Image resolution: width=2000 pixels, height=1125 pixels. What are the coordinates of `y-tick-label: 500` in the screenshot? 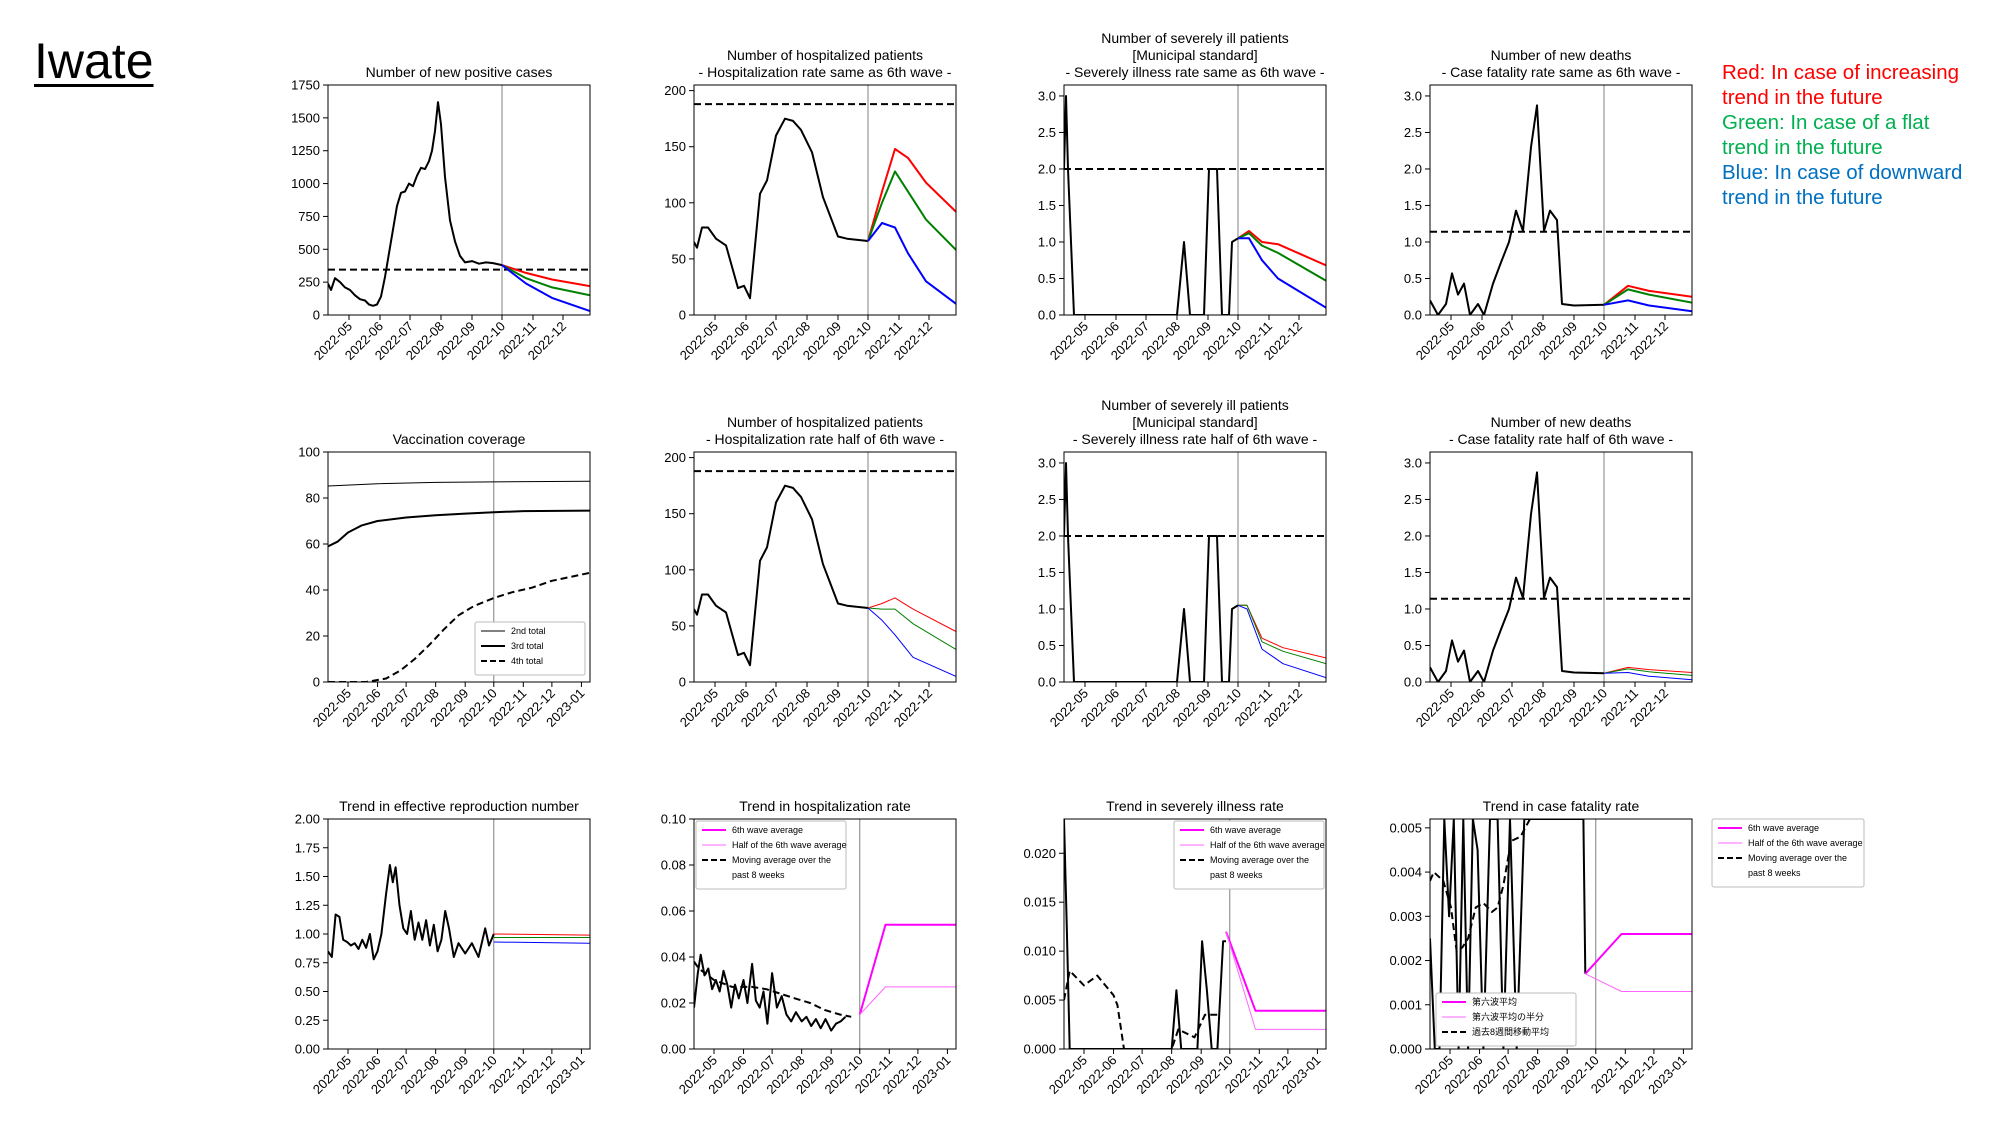 It's located at (309, 249).